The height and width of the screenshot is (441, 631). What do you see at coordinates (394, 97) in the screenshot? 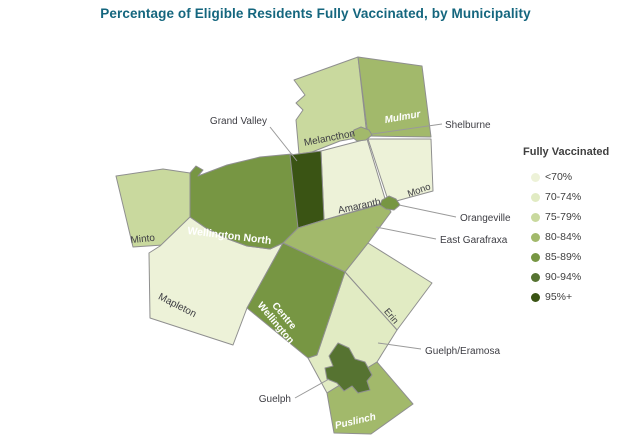
I see `region-mulmur` at bounding box center [394, 97].